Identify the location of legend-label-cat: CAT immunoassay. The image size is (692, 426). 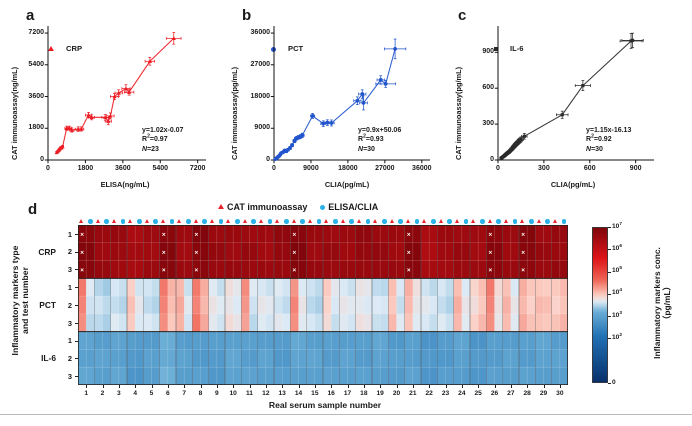
(267, 207).